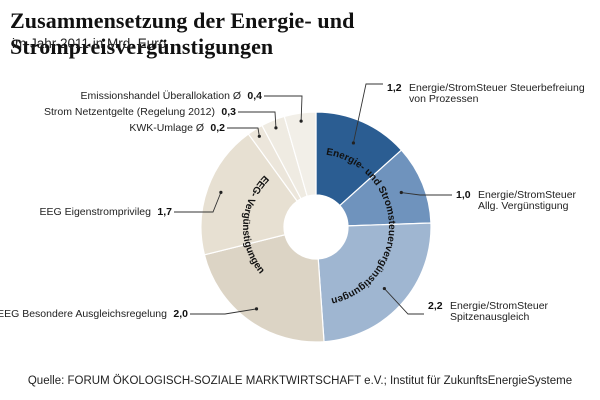  I want to click on slice-label-text: KWK-Umlage Ø, so click(166, 128).